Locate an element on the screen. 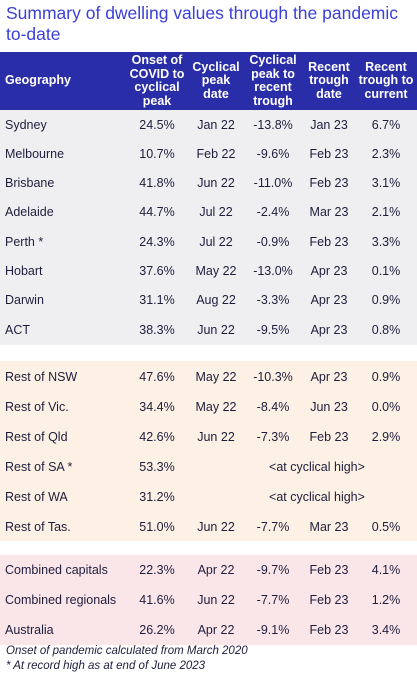 The width and height of the screenshot is (417, 676). cell-peak-trough: -8.4% is located at coordinates (273, 406).